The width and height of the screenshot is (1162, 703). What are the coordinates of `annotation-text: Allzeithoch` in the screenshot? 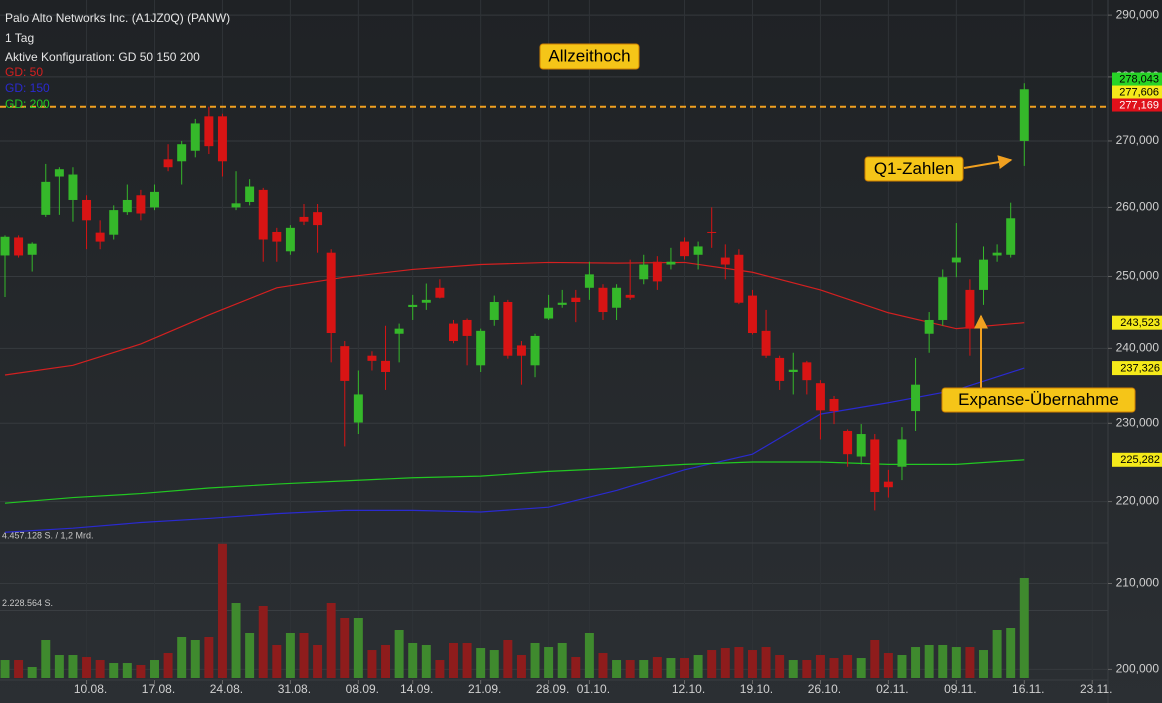 It's located at (589, 55).